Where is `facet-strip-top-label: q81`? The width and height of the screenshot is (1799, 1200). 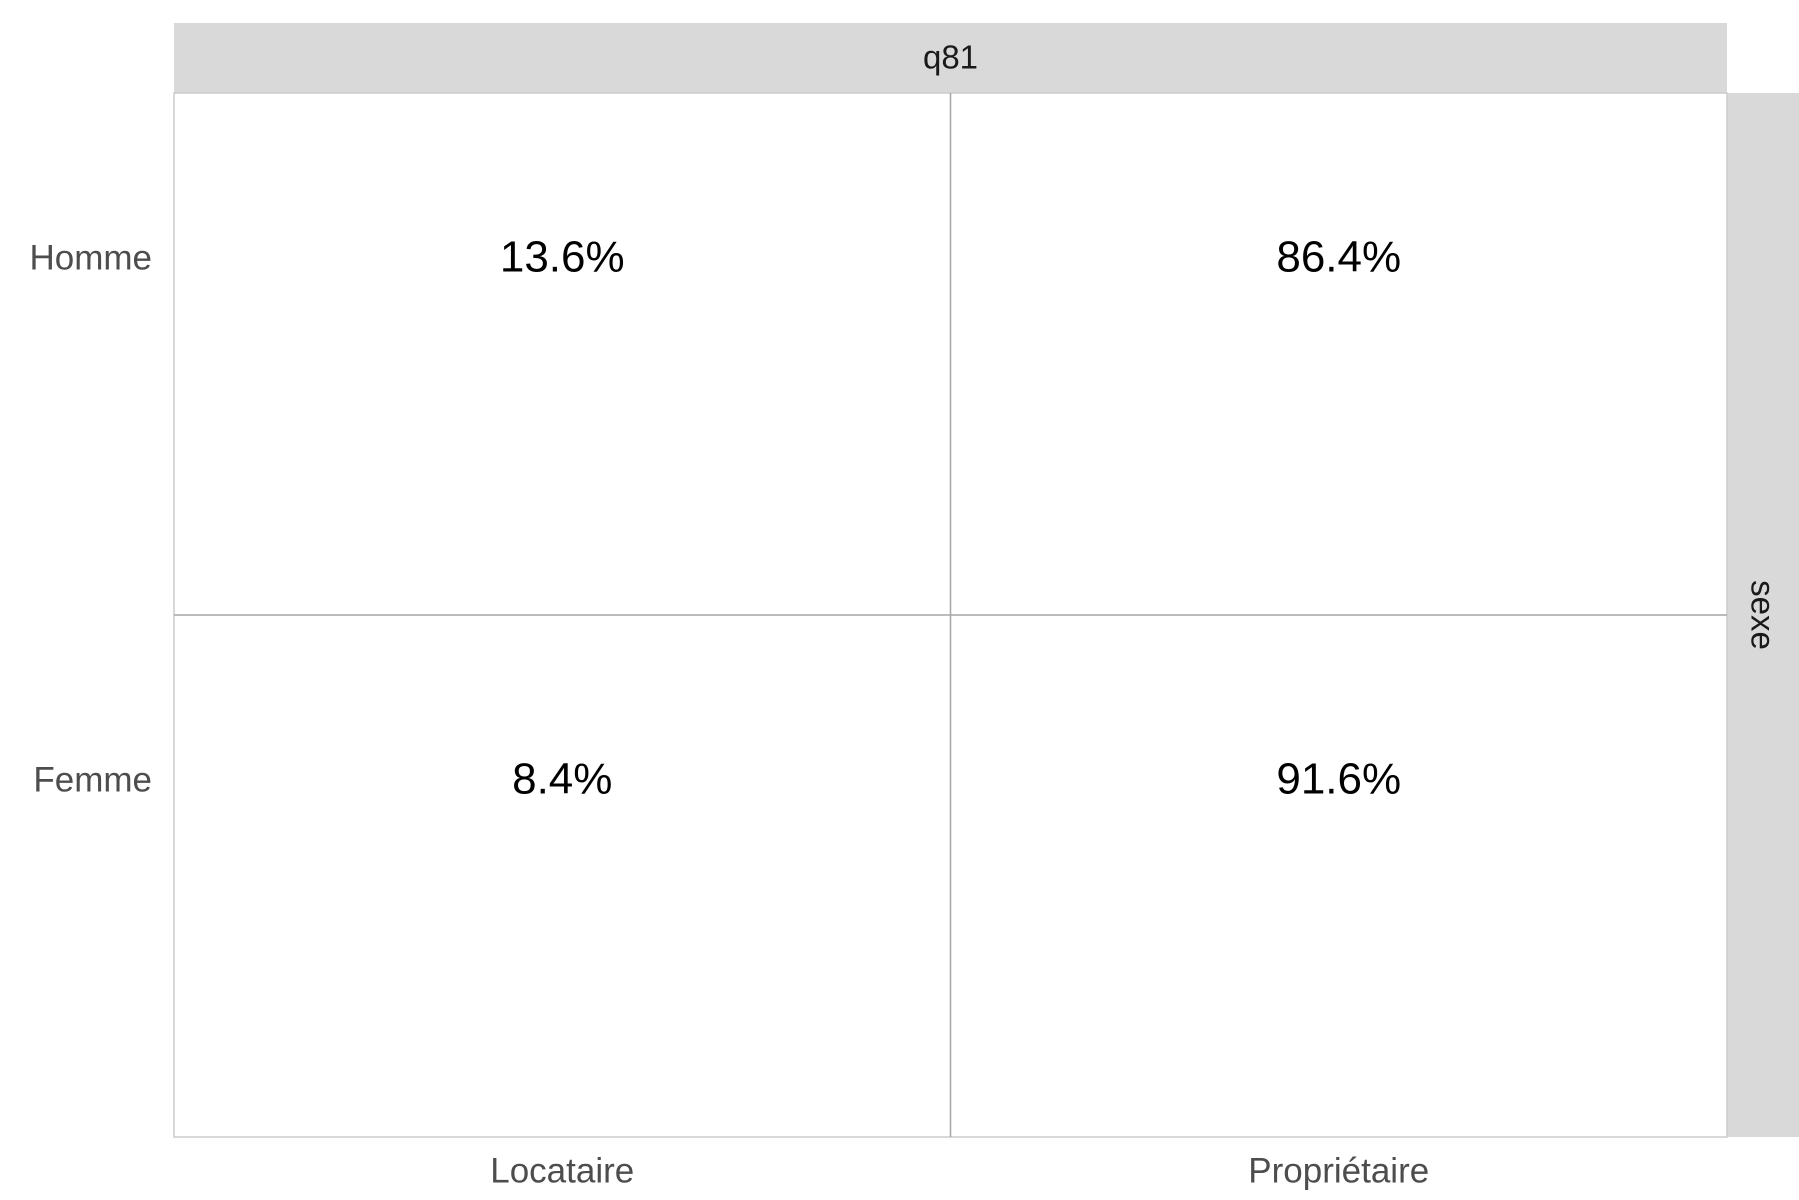 facet-strip-top-label: q81 is located at coordinates (950, 57).